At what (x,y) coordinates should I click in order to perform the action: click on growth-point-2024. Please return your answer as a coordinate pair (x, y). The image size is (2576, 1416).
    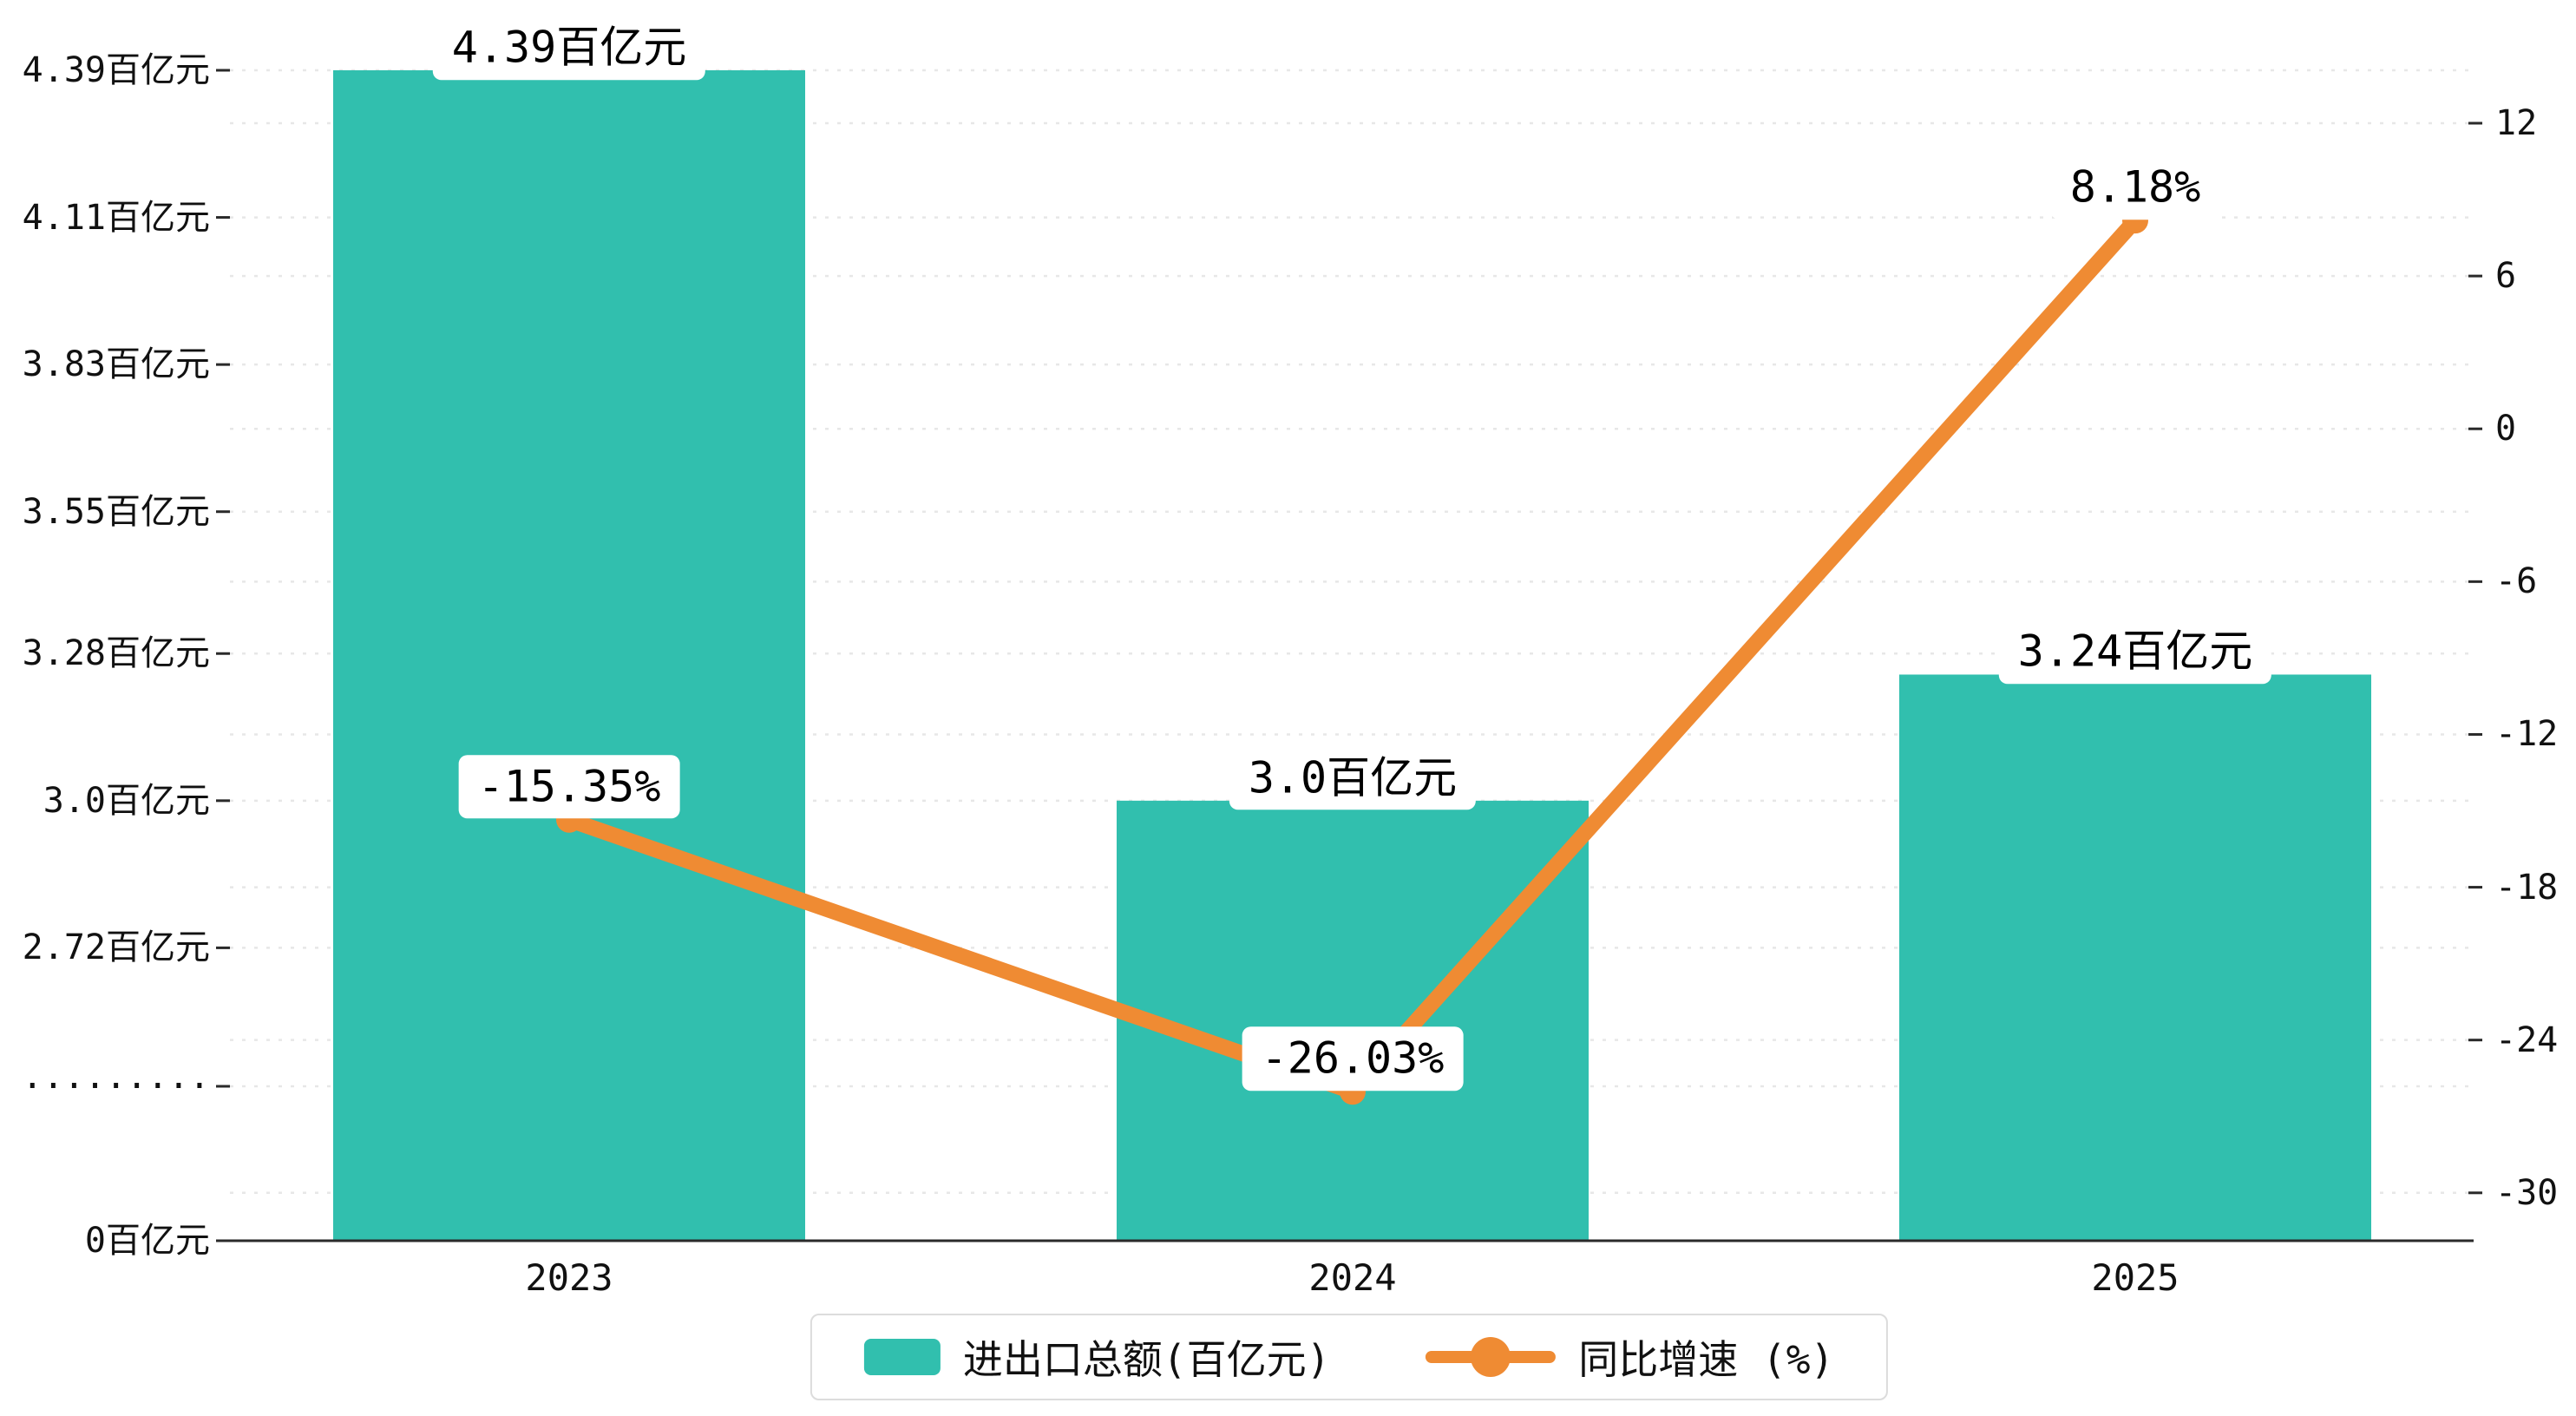
    Looking at the image, I should click on (1353, 1091).